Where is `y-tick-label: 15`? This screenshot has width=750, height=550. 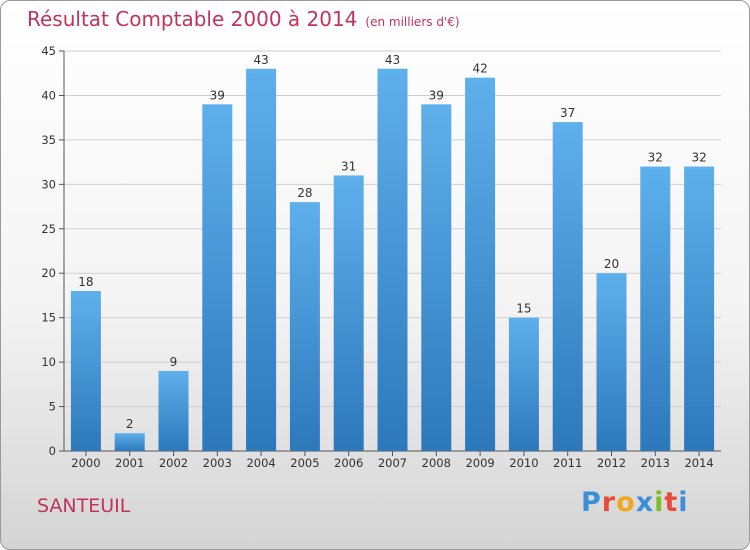 y-tick-label: 15 is located at coordinates (48, 318).